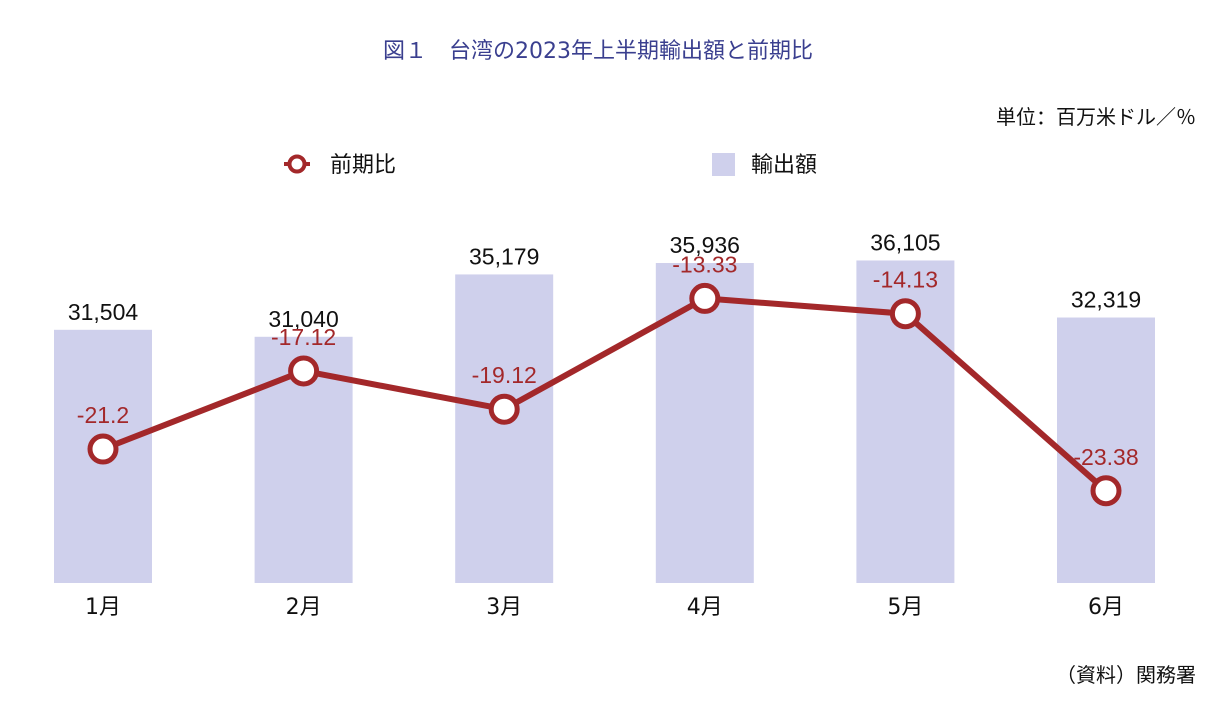 The height and width of the screenshot is (708, 1222). I want to click on bar-value-label: 32,319, so click(1106, 300).